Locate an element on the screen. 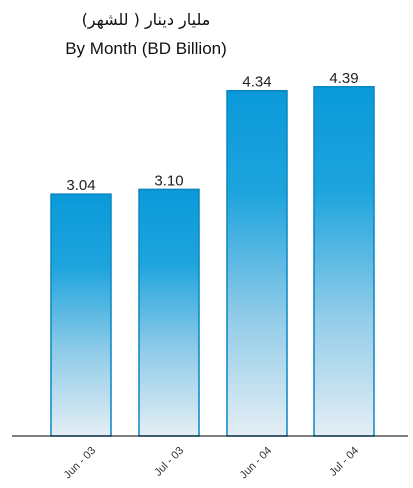 This screenshot has height=488, width=413. chart-title: By Month (BD Billion) is located at coordinates (146, 48).